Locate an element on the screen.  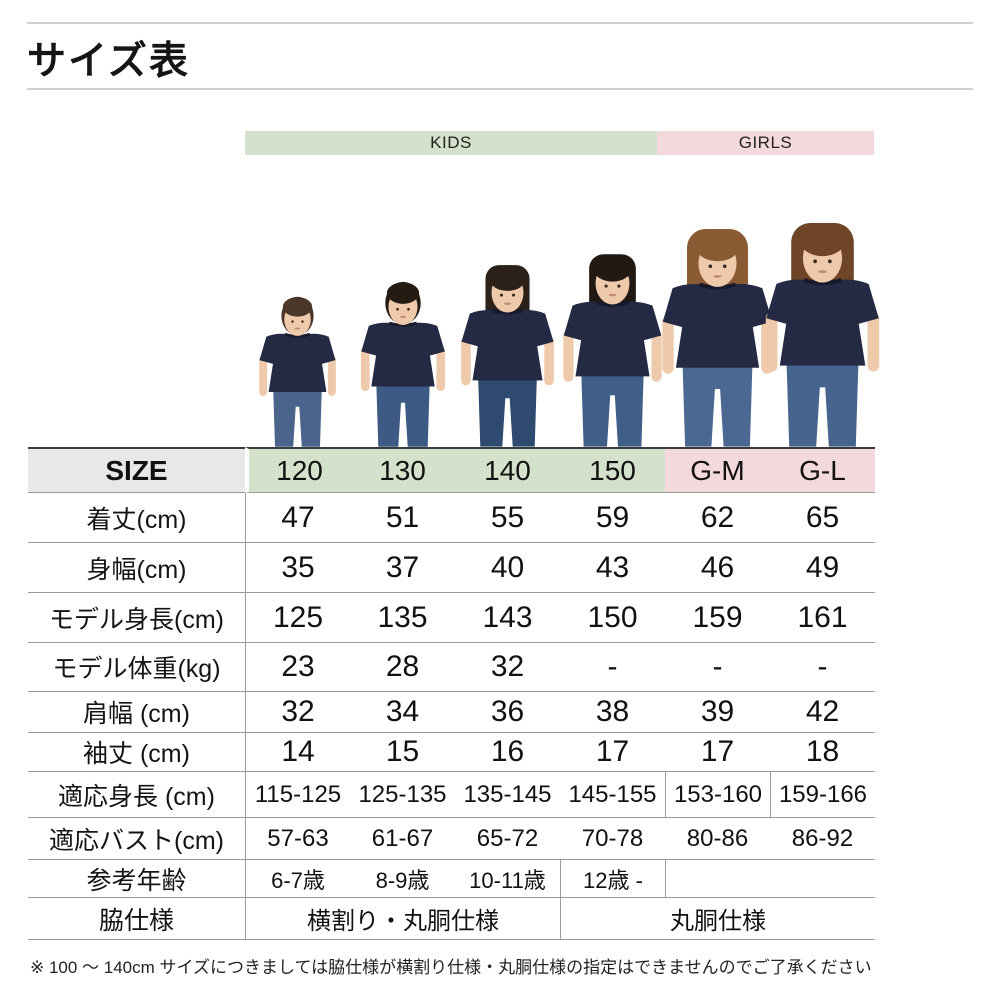
value-cell: 59 is located at coordinates (612, 518).